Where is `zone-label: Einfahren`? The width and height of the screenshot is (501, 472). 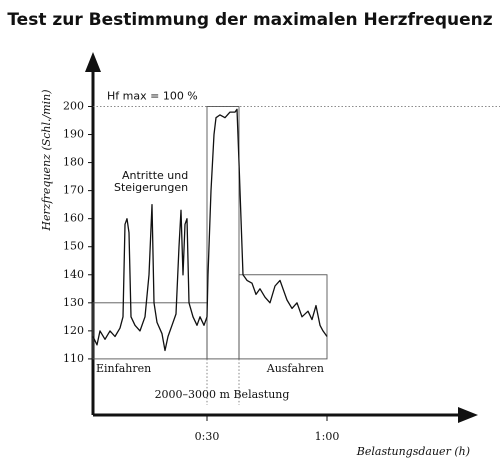
zone-label: Einfahren is located at coordinates (123, 368).